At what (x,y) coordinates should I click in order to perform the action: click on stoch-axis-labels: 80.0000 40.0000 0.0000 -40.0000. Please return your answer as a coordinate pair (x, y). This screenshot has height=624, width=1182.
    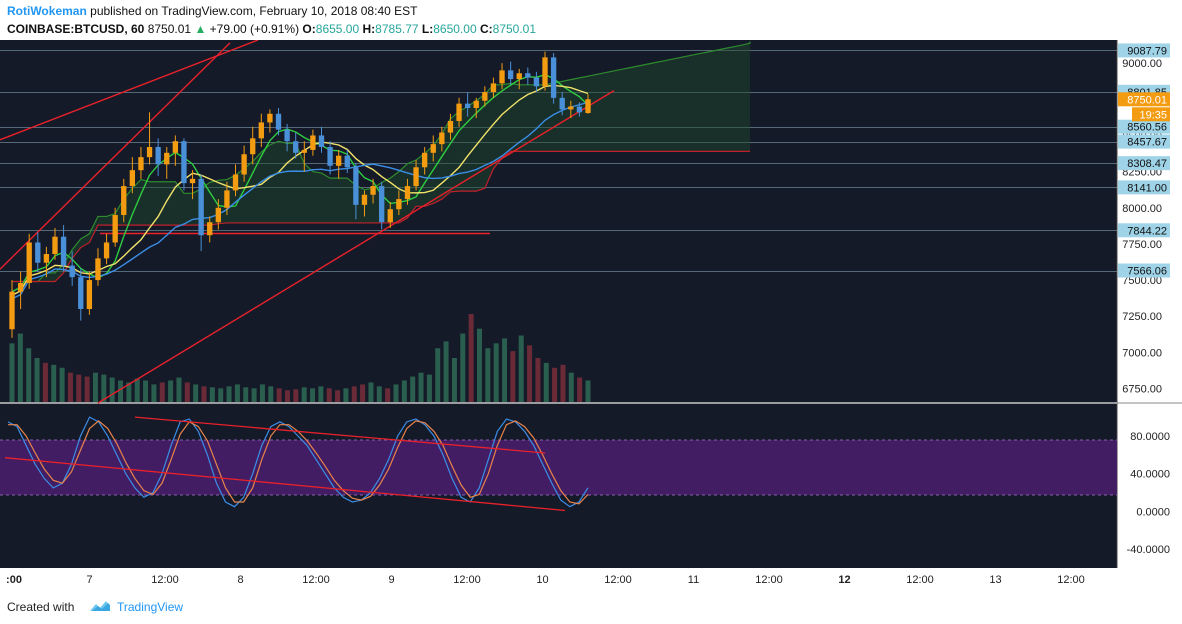
    Looking at the image, I should click on (1148, 493).